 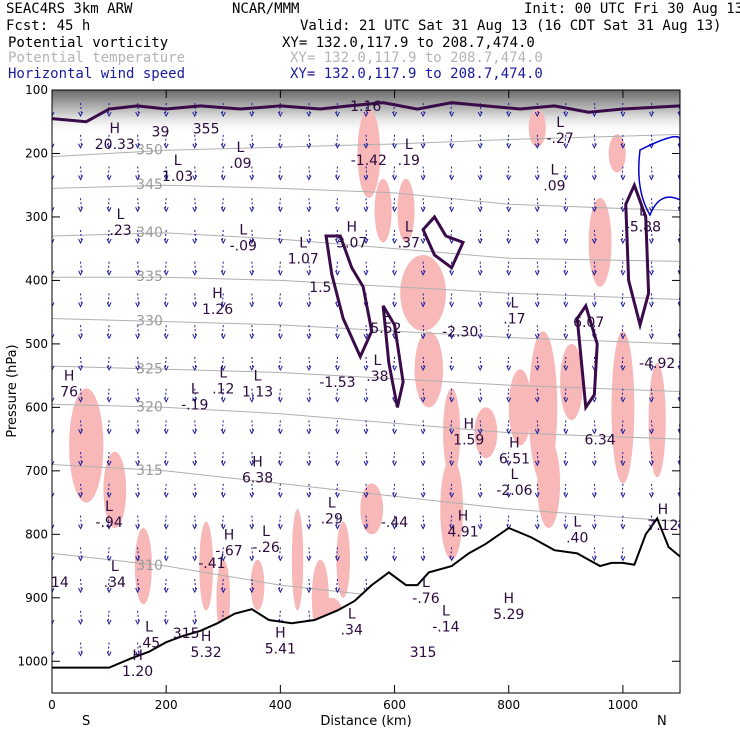 I want to click on extremum-value: .19, so click(x=409, y=161).